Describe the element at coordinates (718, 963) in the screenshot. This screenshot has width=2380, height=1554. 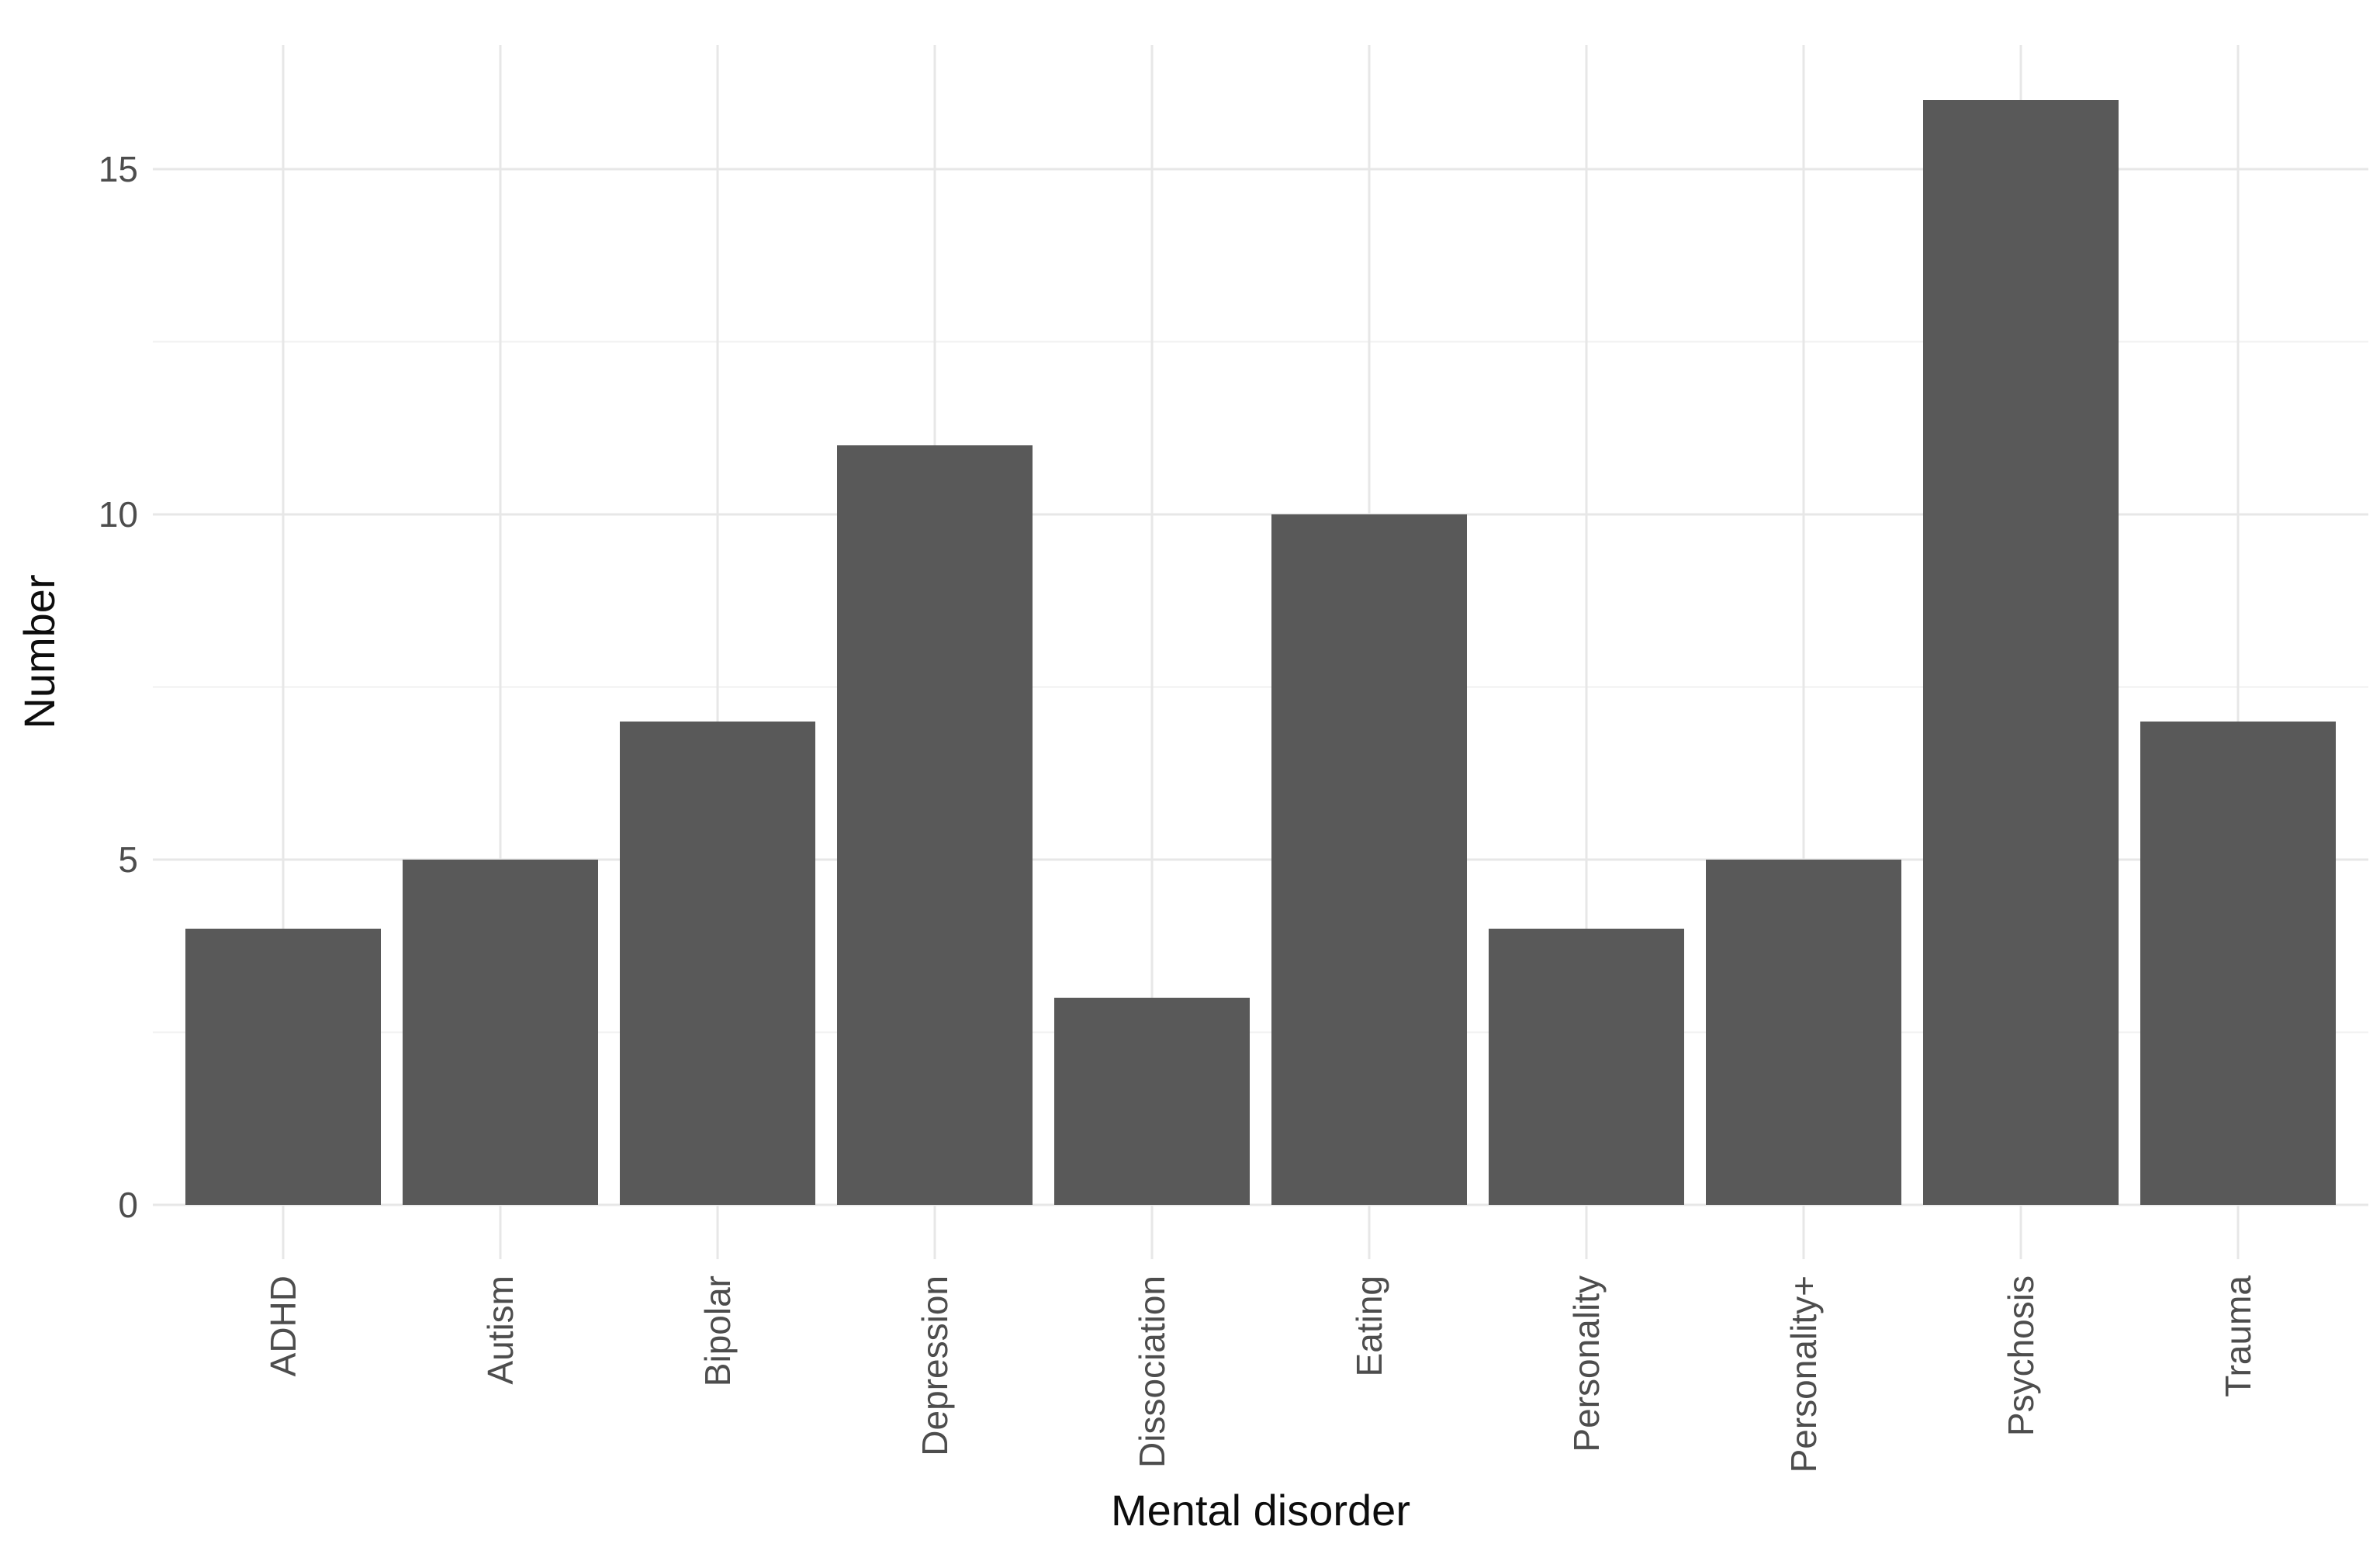
I see `bar-bipolar` at that location.